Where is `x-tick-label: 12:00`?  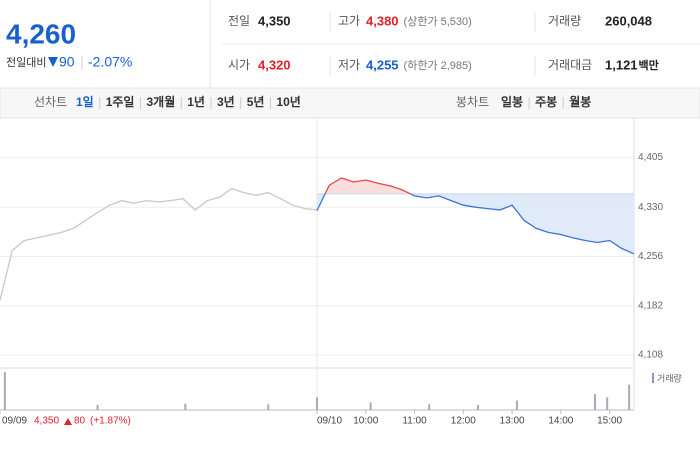 x-tick-label: 12:00 is located at coordinates (463, 421).